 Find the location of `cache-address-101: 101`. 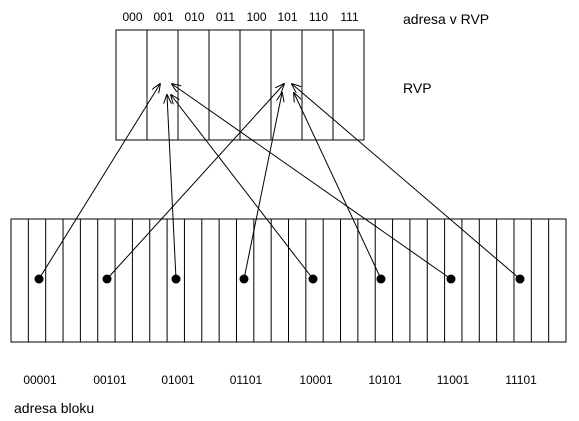

cache-address-101: 101 is located at coordinates (287, 17).